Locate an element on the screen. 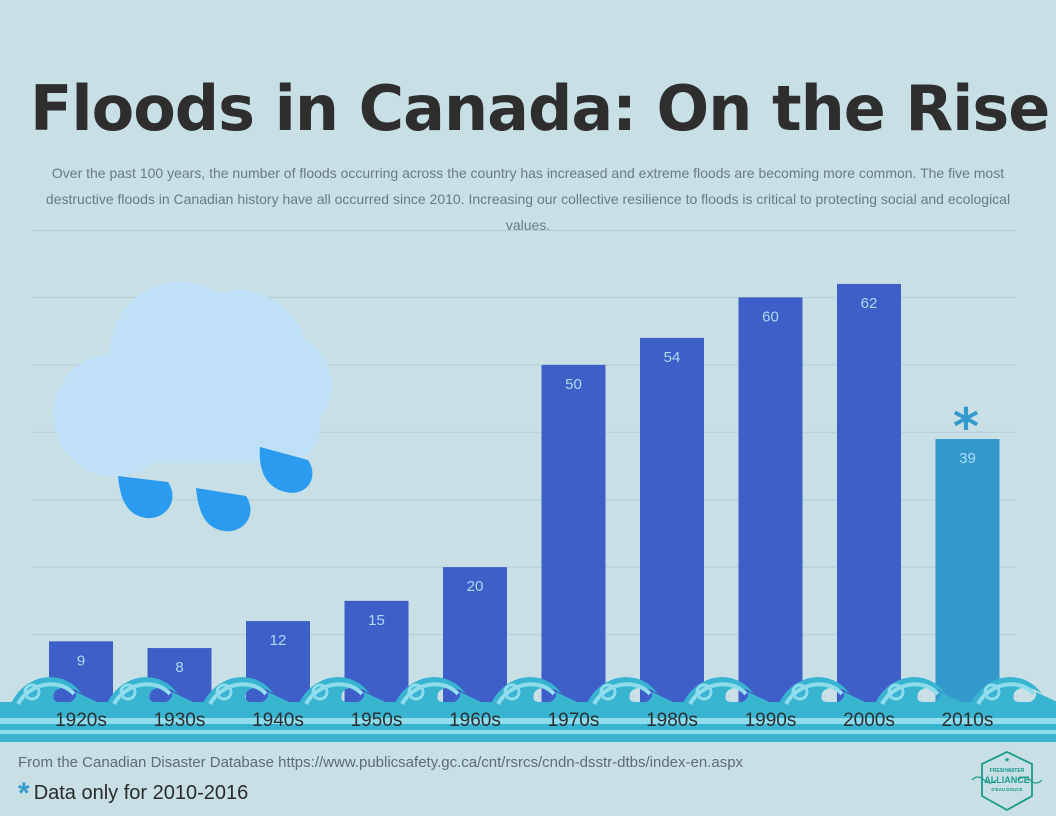 The height and width of the screenshot is (816, 1056). bar-1960s is located at coordinates (475, 634).